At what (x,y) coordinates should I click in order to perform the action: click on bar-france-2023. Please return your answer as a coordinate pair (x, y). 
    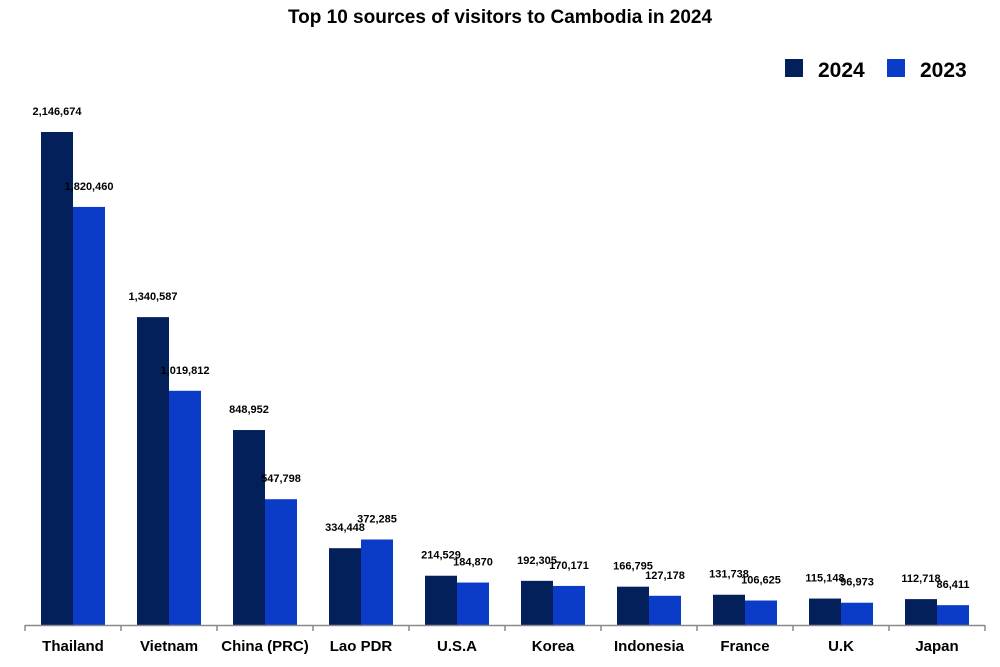
    Looking at the image, I should click on (761, 612).